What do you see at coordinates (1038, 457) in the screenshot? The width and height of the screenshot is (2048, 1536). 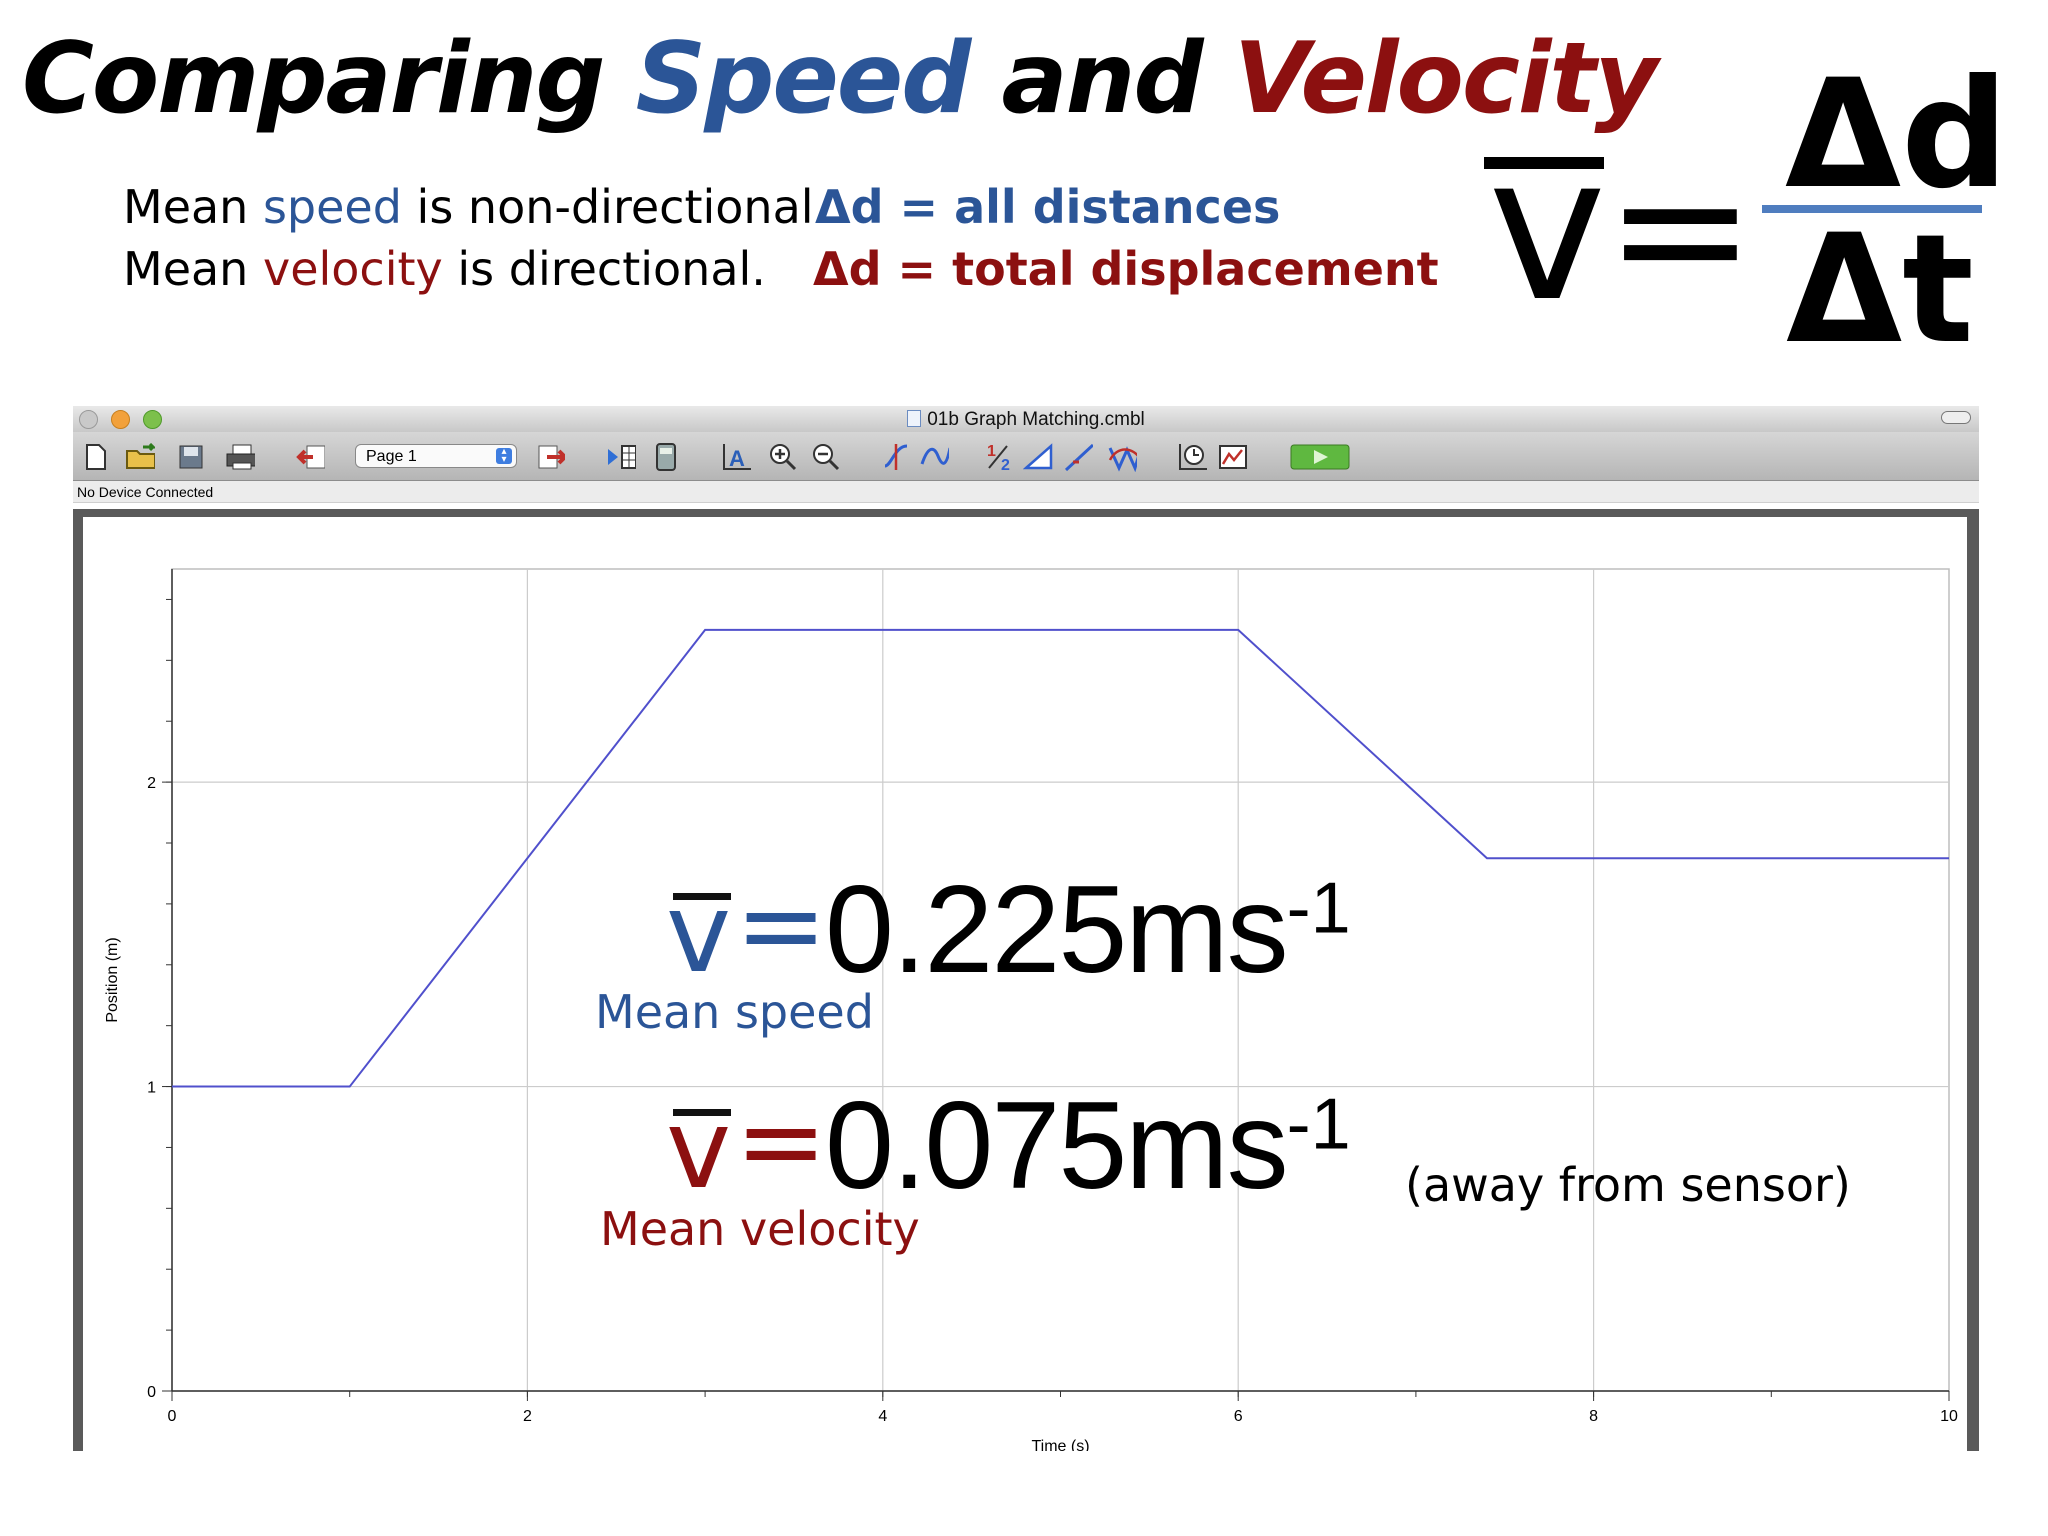 I see `stats-icon` at bounding box center [1038, 457].